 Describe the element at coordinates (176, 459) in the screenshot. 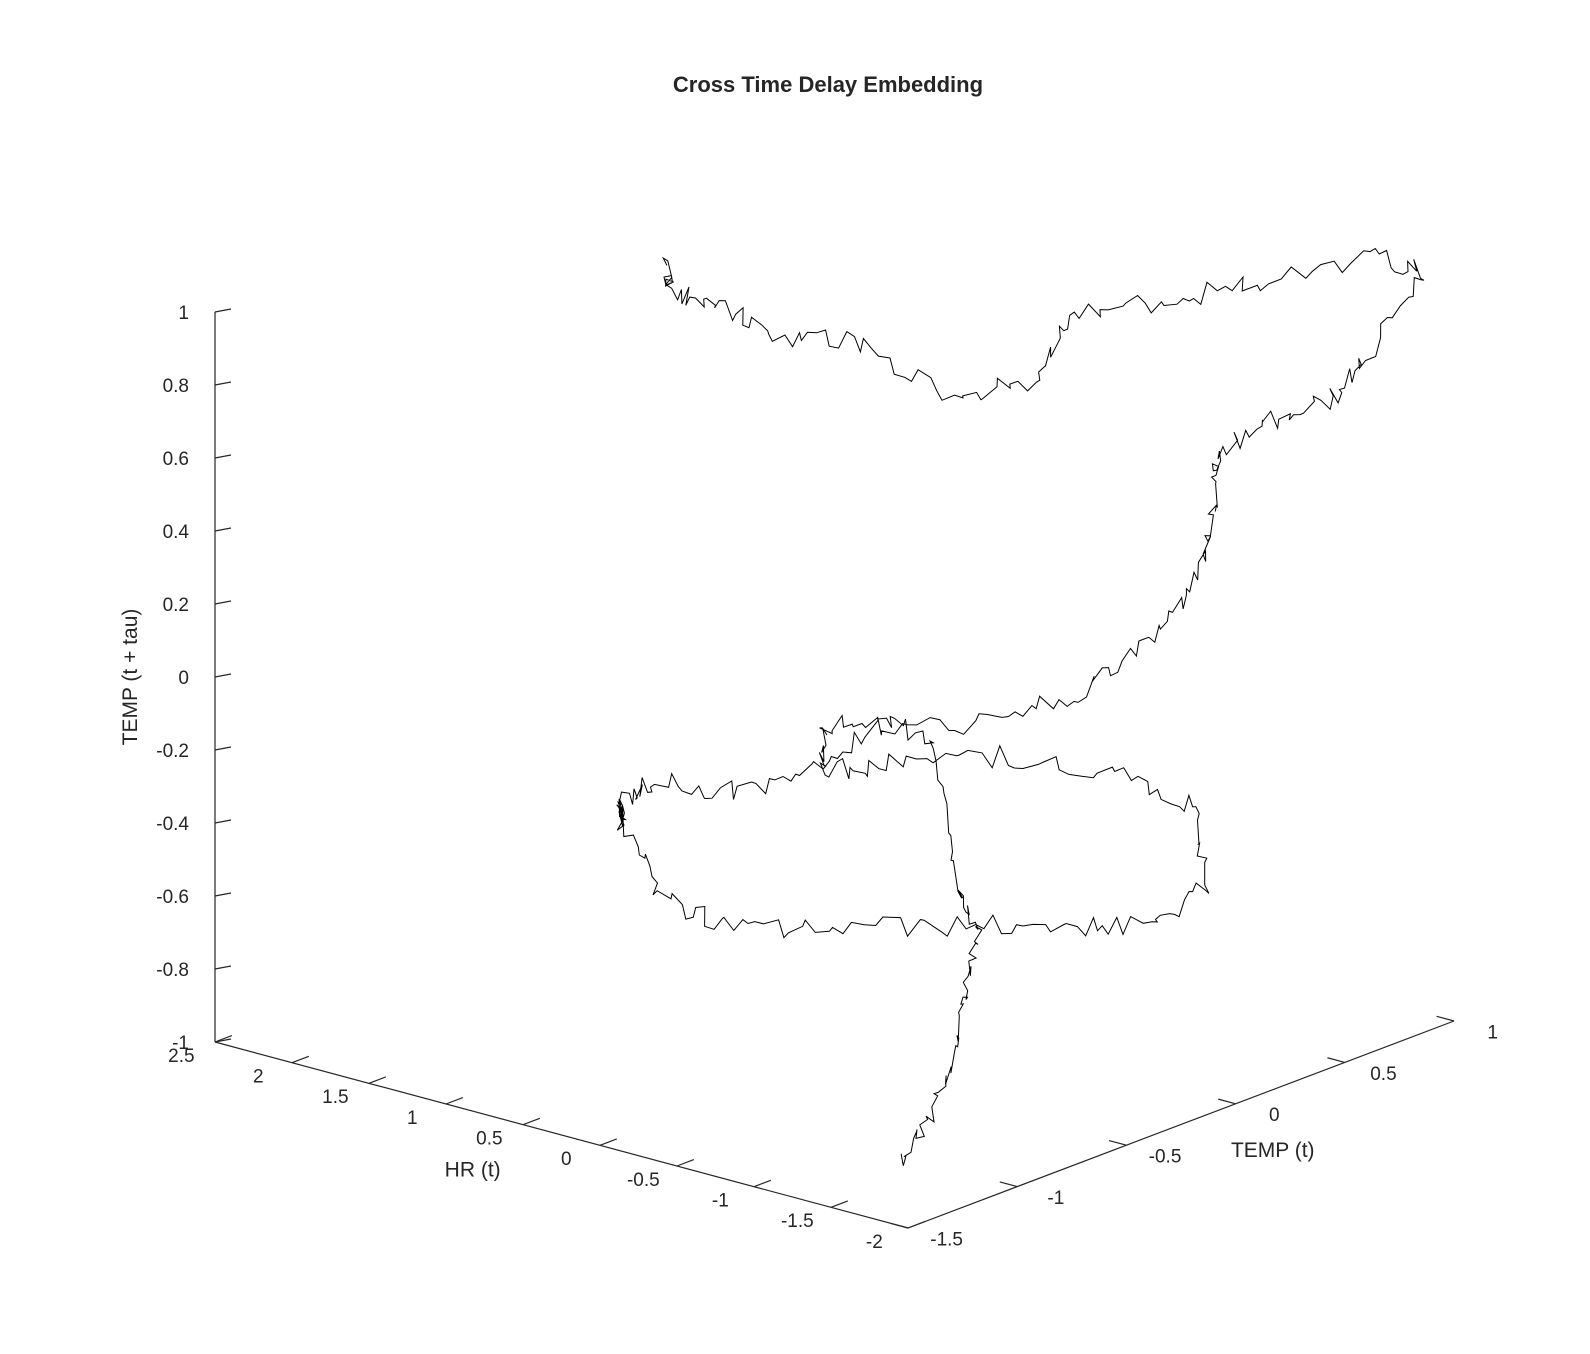

I see `z-tick-label: 0.6` at that location.